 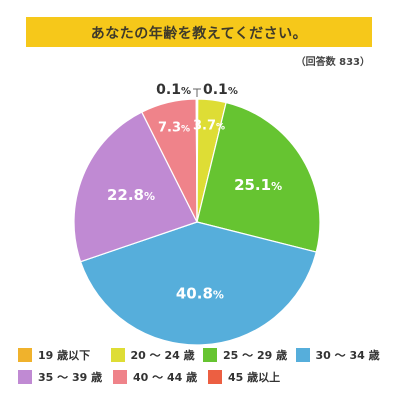 I want to click on legend-label: 45 歳以上, so click(x=254, y=377).